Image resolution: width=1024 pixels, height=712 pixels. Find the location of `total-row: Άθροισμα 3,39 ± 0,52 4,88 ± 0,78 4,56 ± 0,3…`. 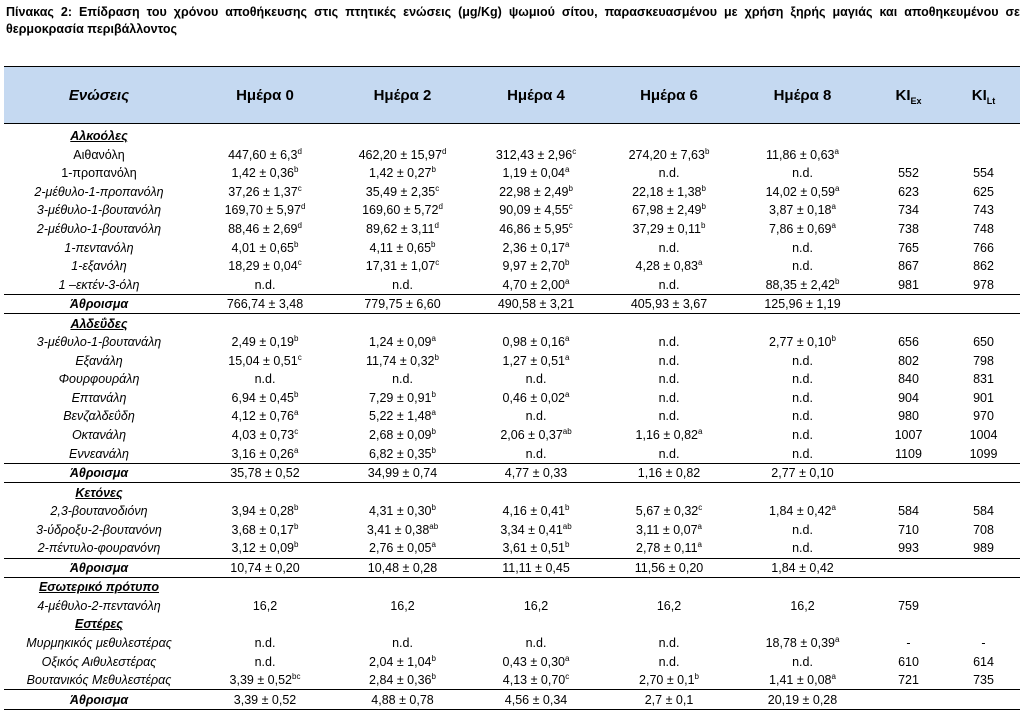

total-row: Άθροισμα 3,39 ± 0,52 4,88 ± 0,78 4,56 ± 0,3… is located at coordinates (512, 699).